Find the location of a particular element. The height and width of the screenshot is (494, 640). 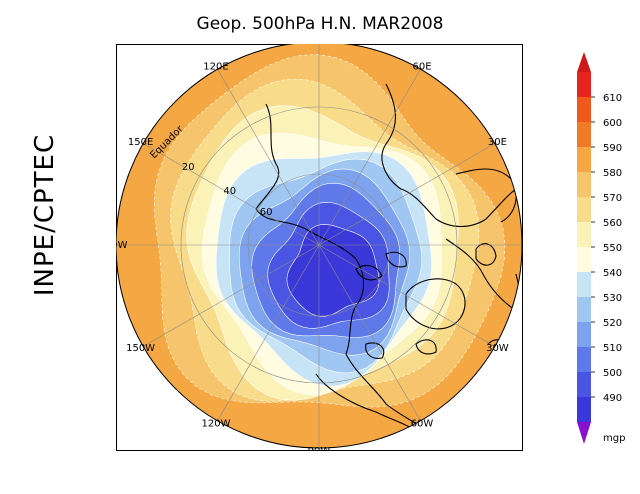

colorbar-tick-label: 500 is located at coordinates (612, 373).